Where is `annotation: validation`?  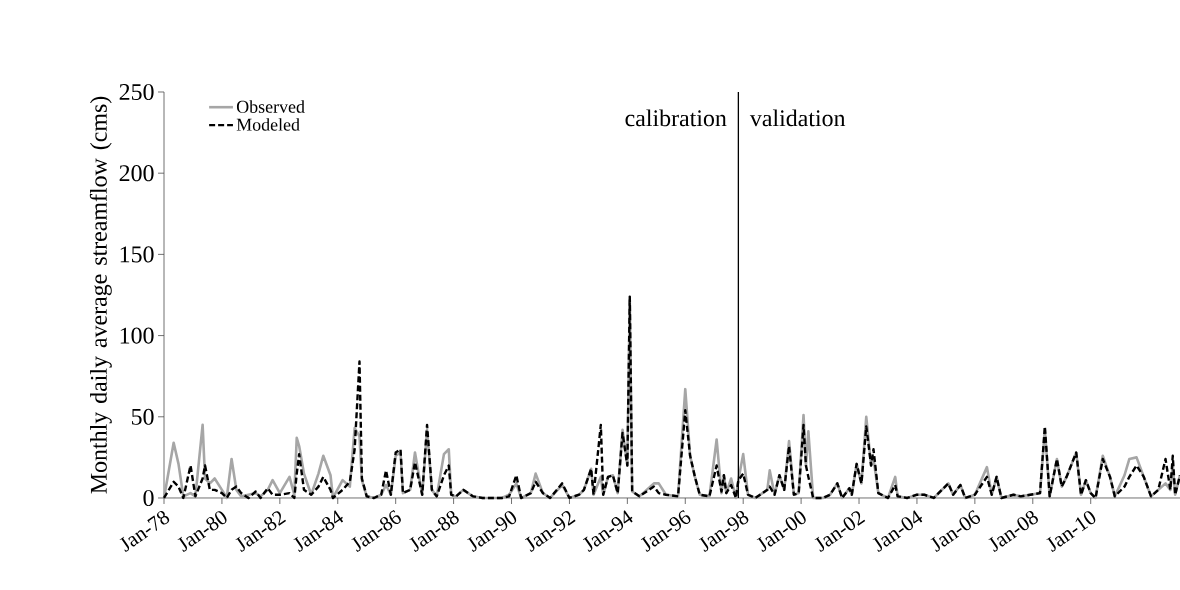
annotation: validation is located at coordinates (797, 118).